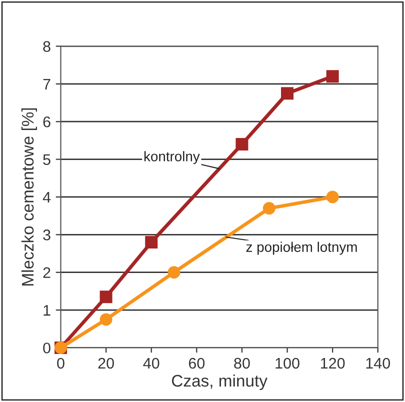  Describe the element at coordinates (46, 272) in the screenshot. I see `y-tick-label: 2` at that location.